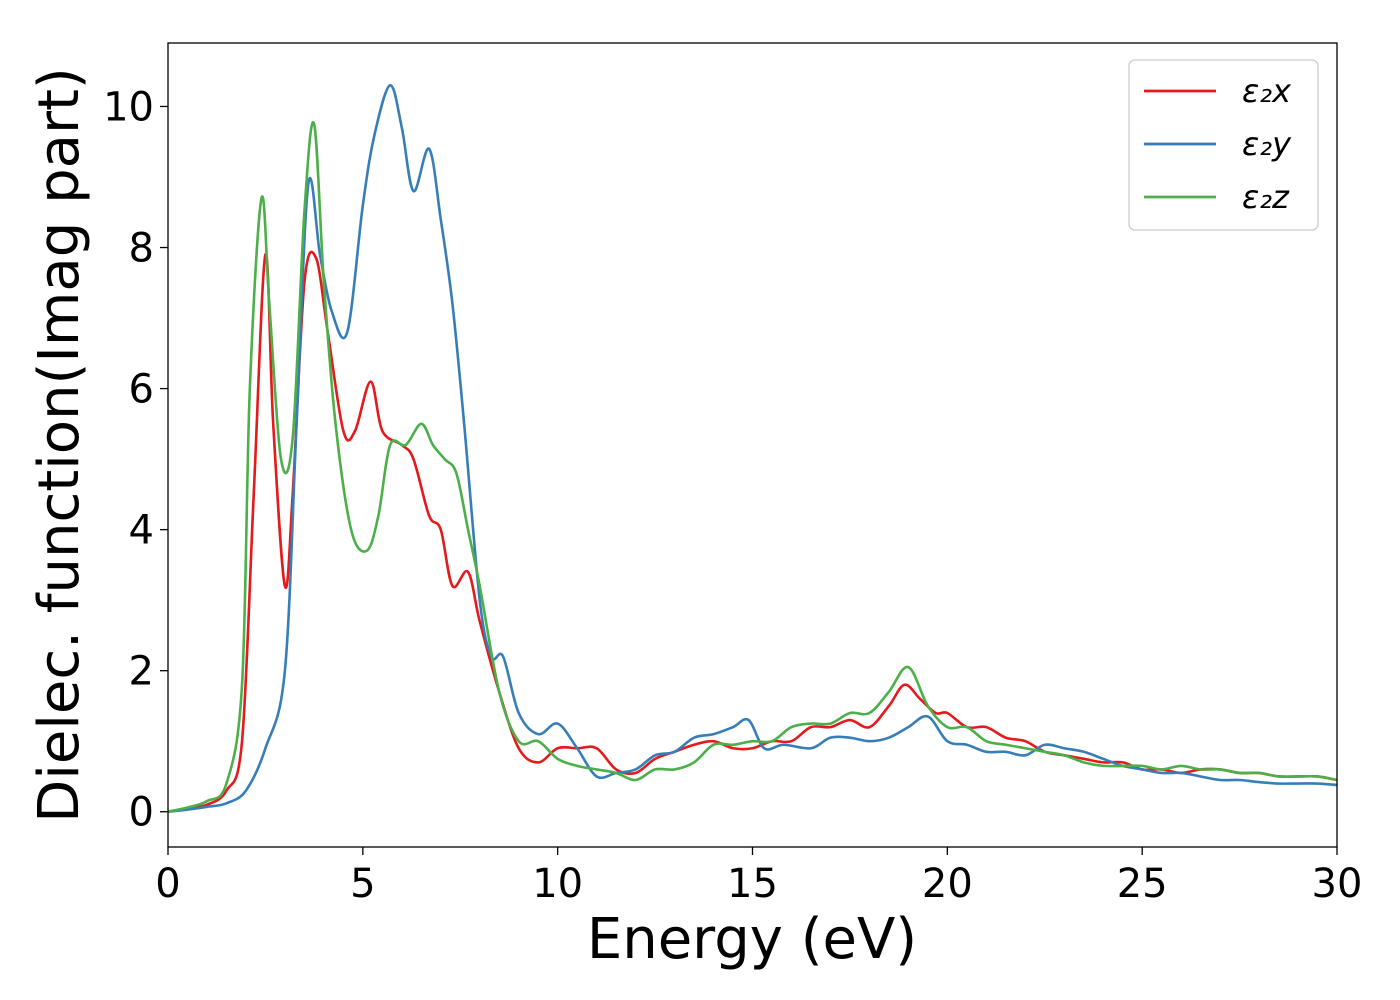  What do you see at coordinates (141, 813) in the screenshot?
I see `y-tick-label: 0` at bounding box center [141, 813].